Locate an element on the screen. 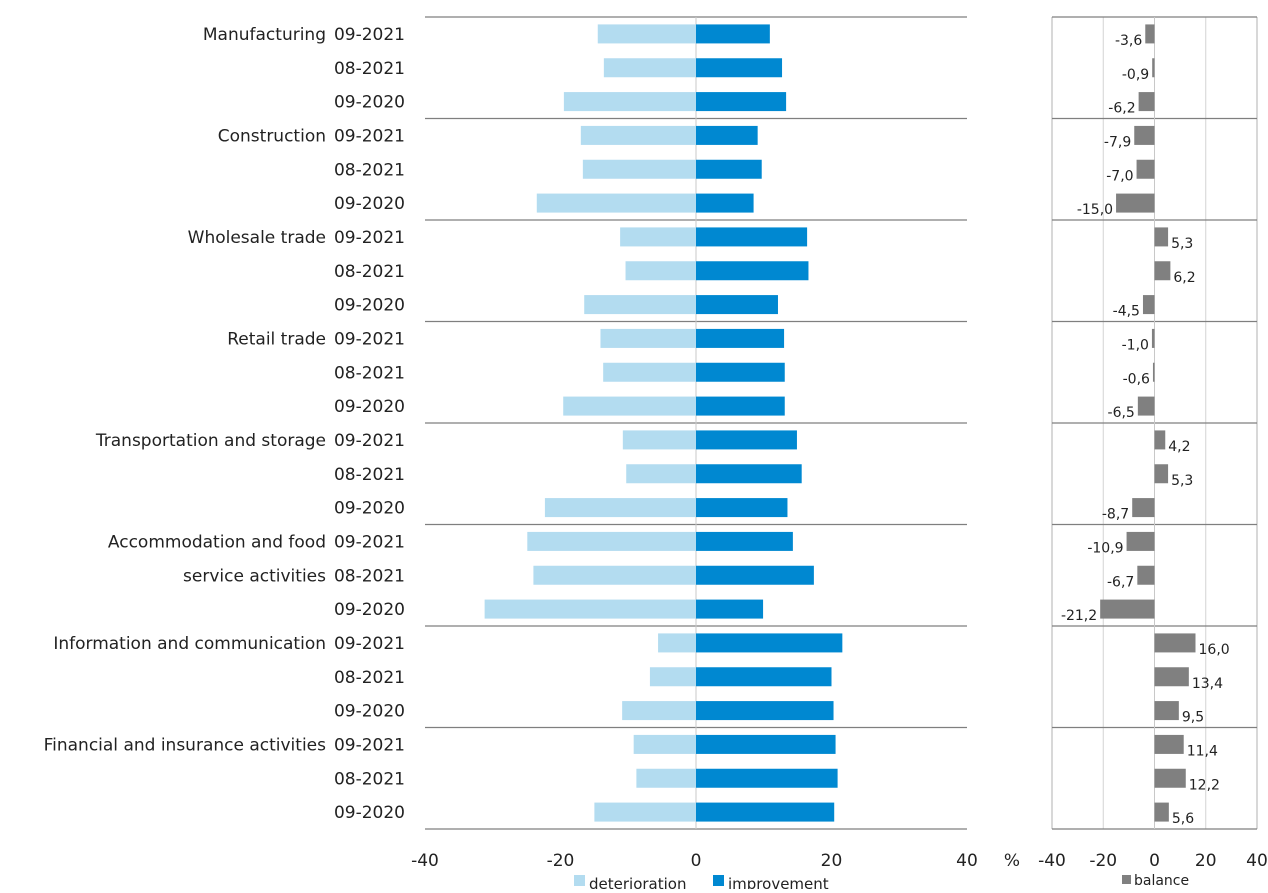 The height and width of the screenshot is (893, 1268). balance-data-label: -21,2 is located at coordinates (1079, 616).